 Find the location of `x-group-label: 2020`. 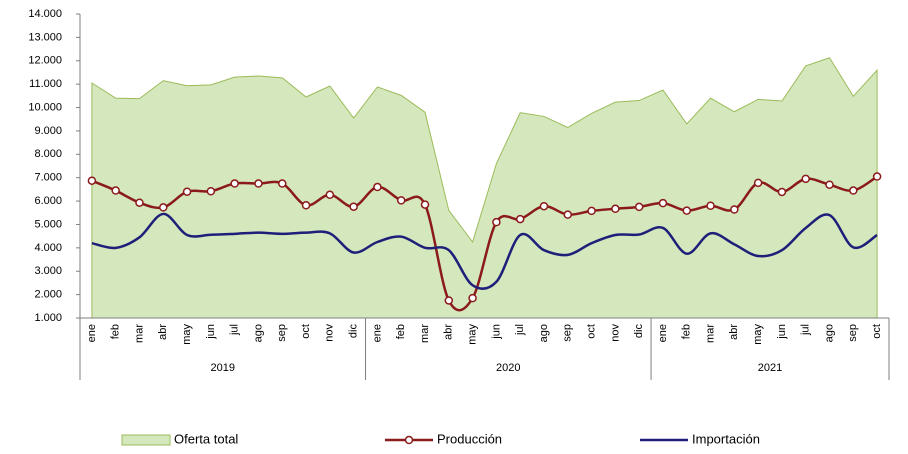

x-group-label: 2020 is located at coordinates (508, 368).